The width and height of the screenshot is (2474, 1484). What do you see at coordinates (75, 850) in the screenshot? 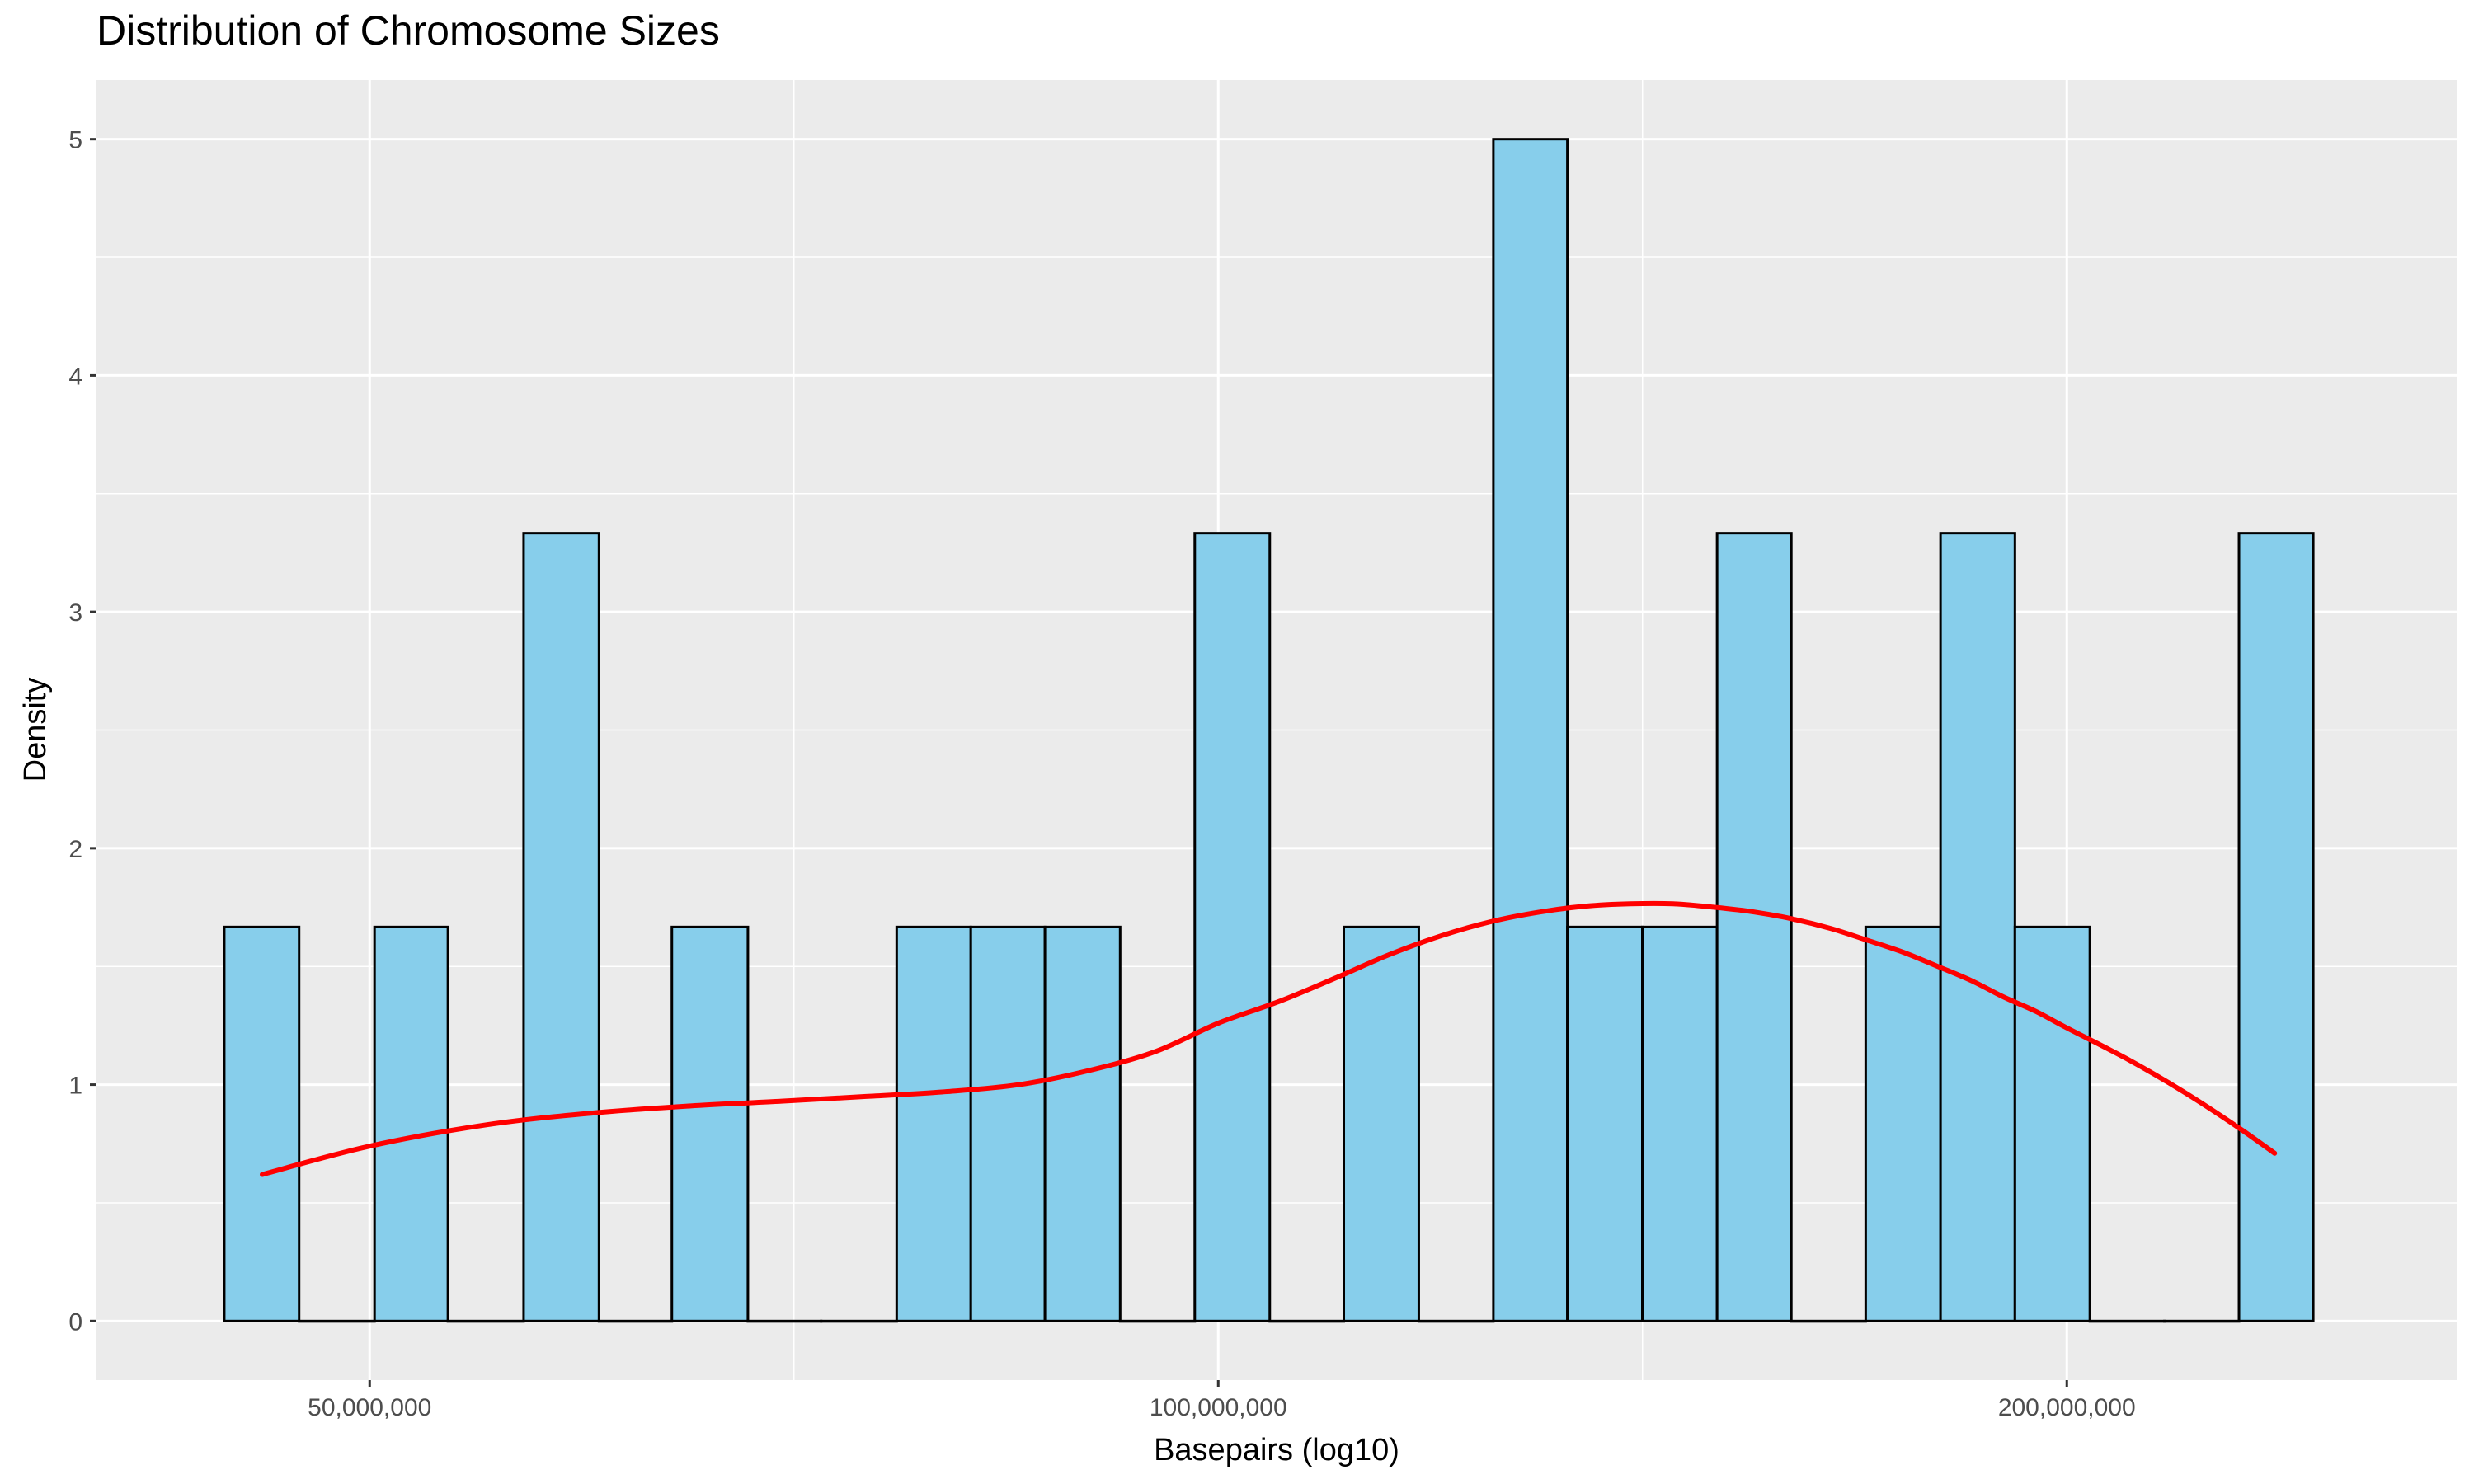
I see `y-tick-label: 2` at bounding box center [75, 850].